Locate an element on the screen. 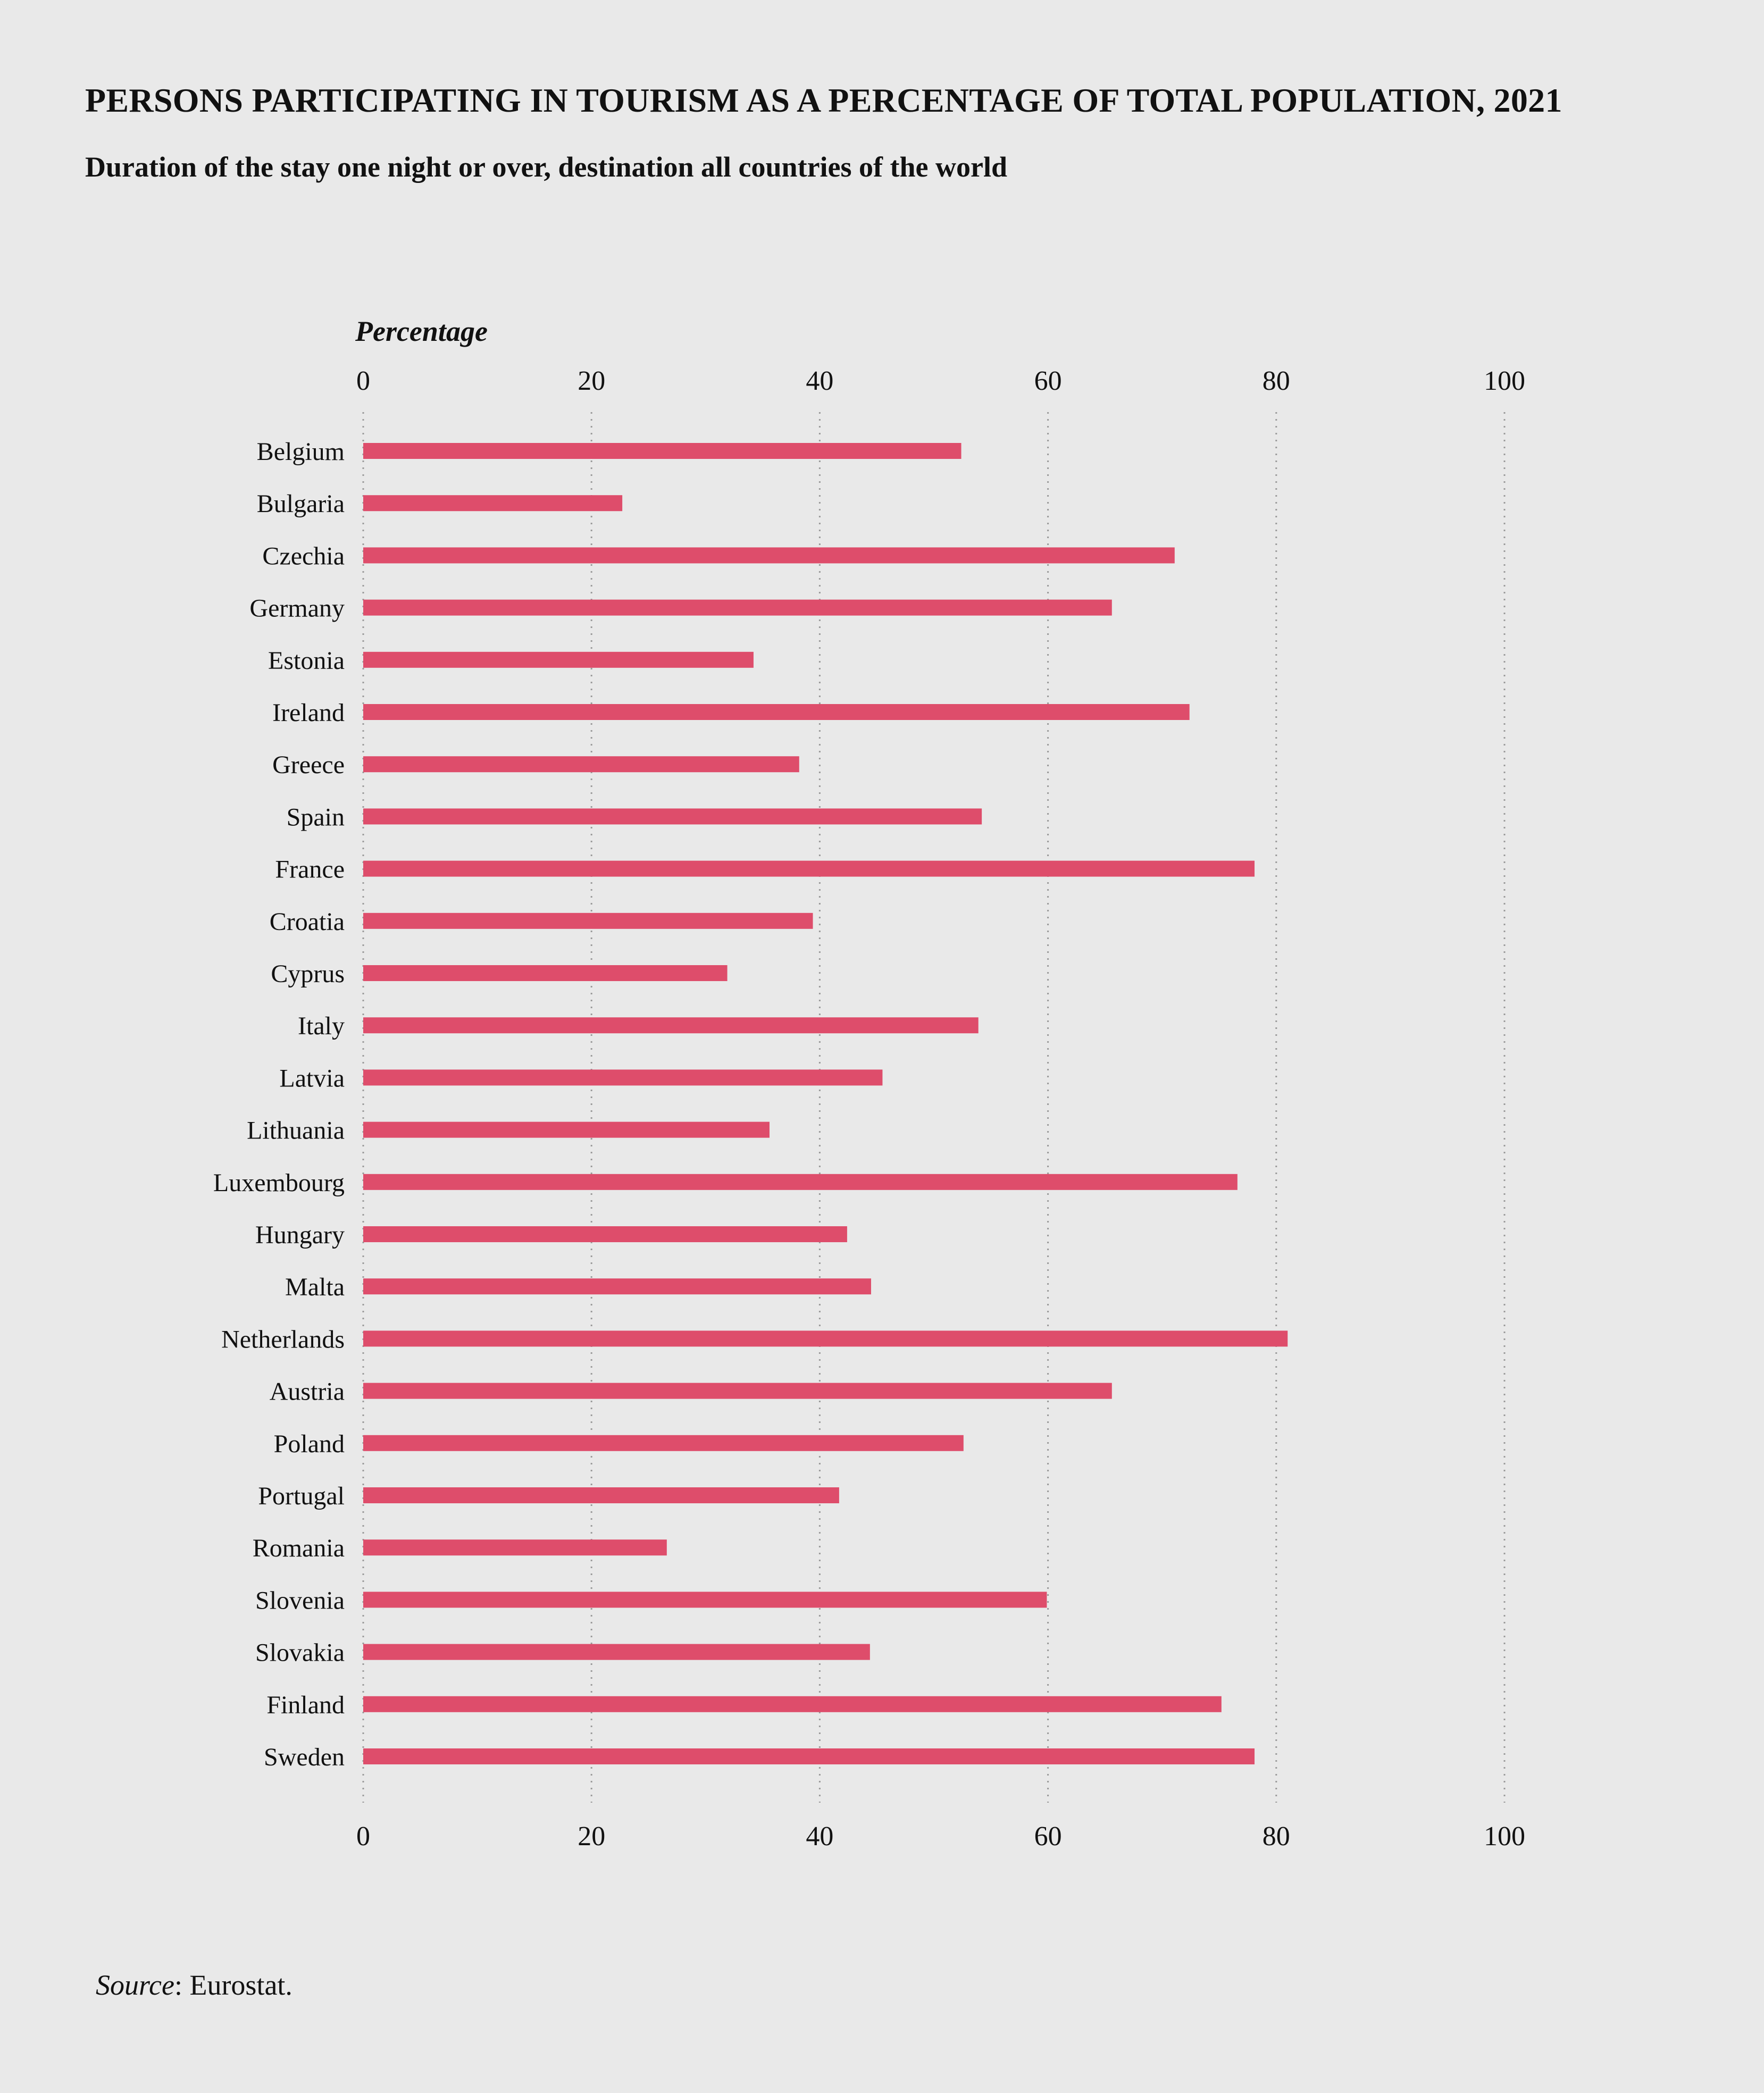  category-label: Spain is located at coordinates (316, 817).